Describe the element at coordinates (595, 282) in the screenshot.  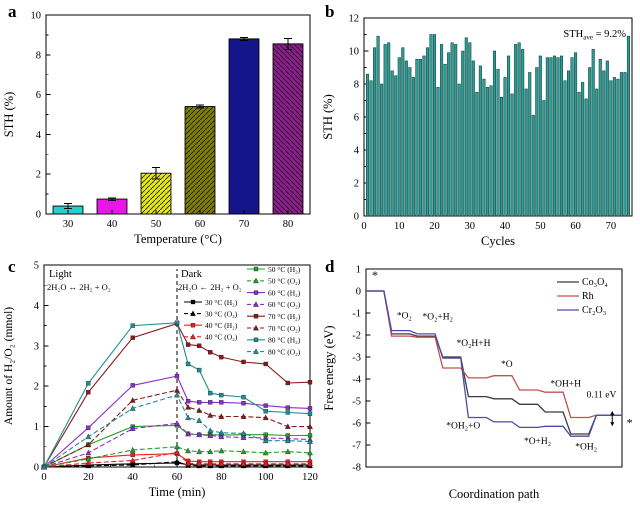
I see `legend-label: Co₃O₄` at that location.